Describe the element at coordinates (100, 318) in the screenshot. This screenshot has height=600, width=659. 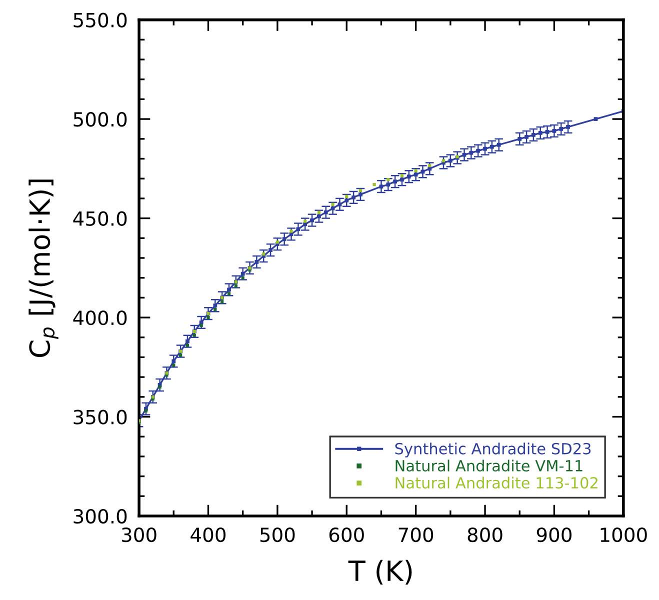
I see `y-tick-label: 400.0` at that location.